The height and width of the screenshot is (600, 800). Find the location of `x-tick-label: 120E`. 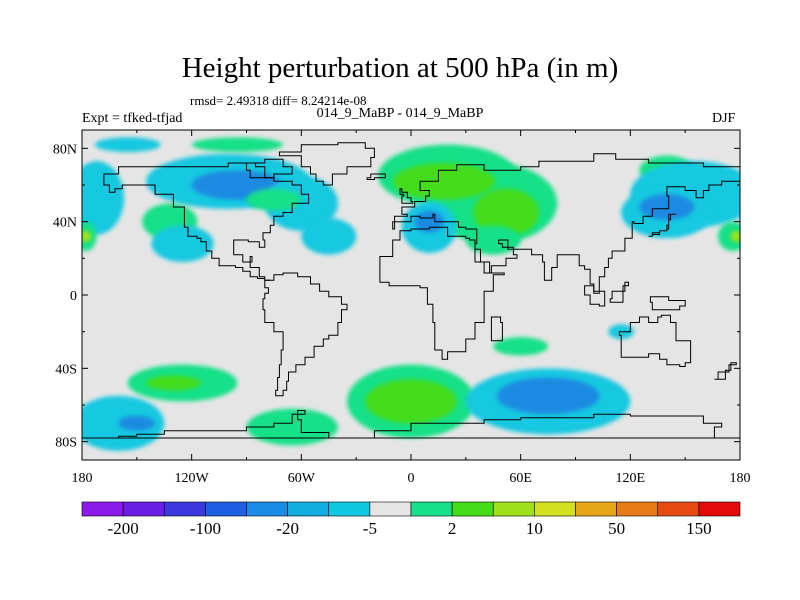

x-tick-label: 120E is located at coordinates (631, 478).